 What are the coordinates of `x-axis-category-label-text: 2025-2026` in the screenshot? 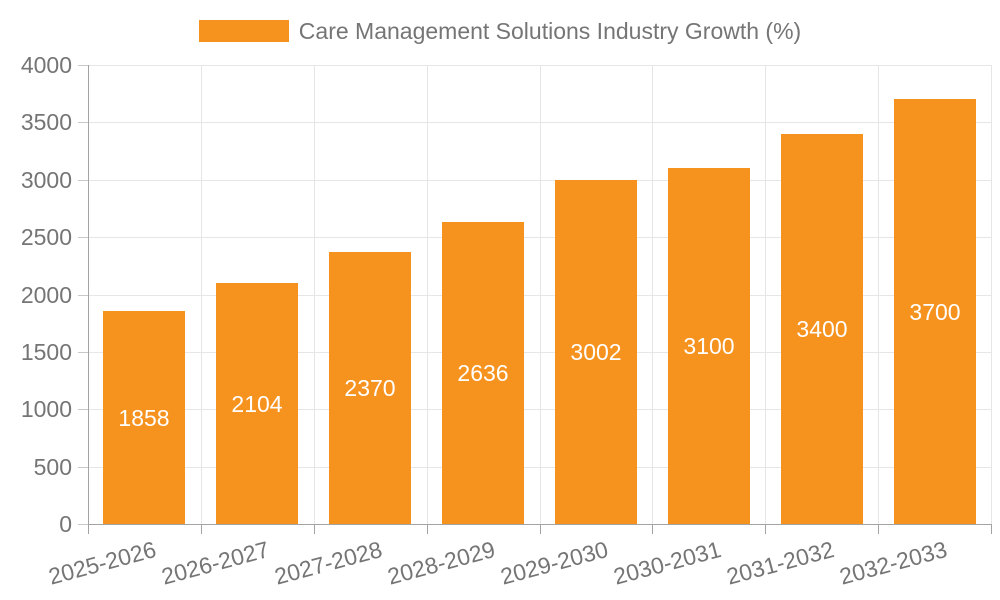 It's located at (102, 563).